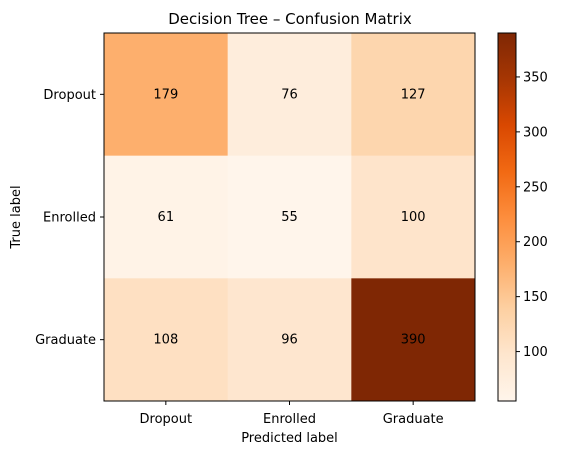  I want to click on colorbar-tick-label: 350, so click(535, 77).